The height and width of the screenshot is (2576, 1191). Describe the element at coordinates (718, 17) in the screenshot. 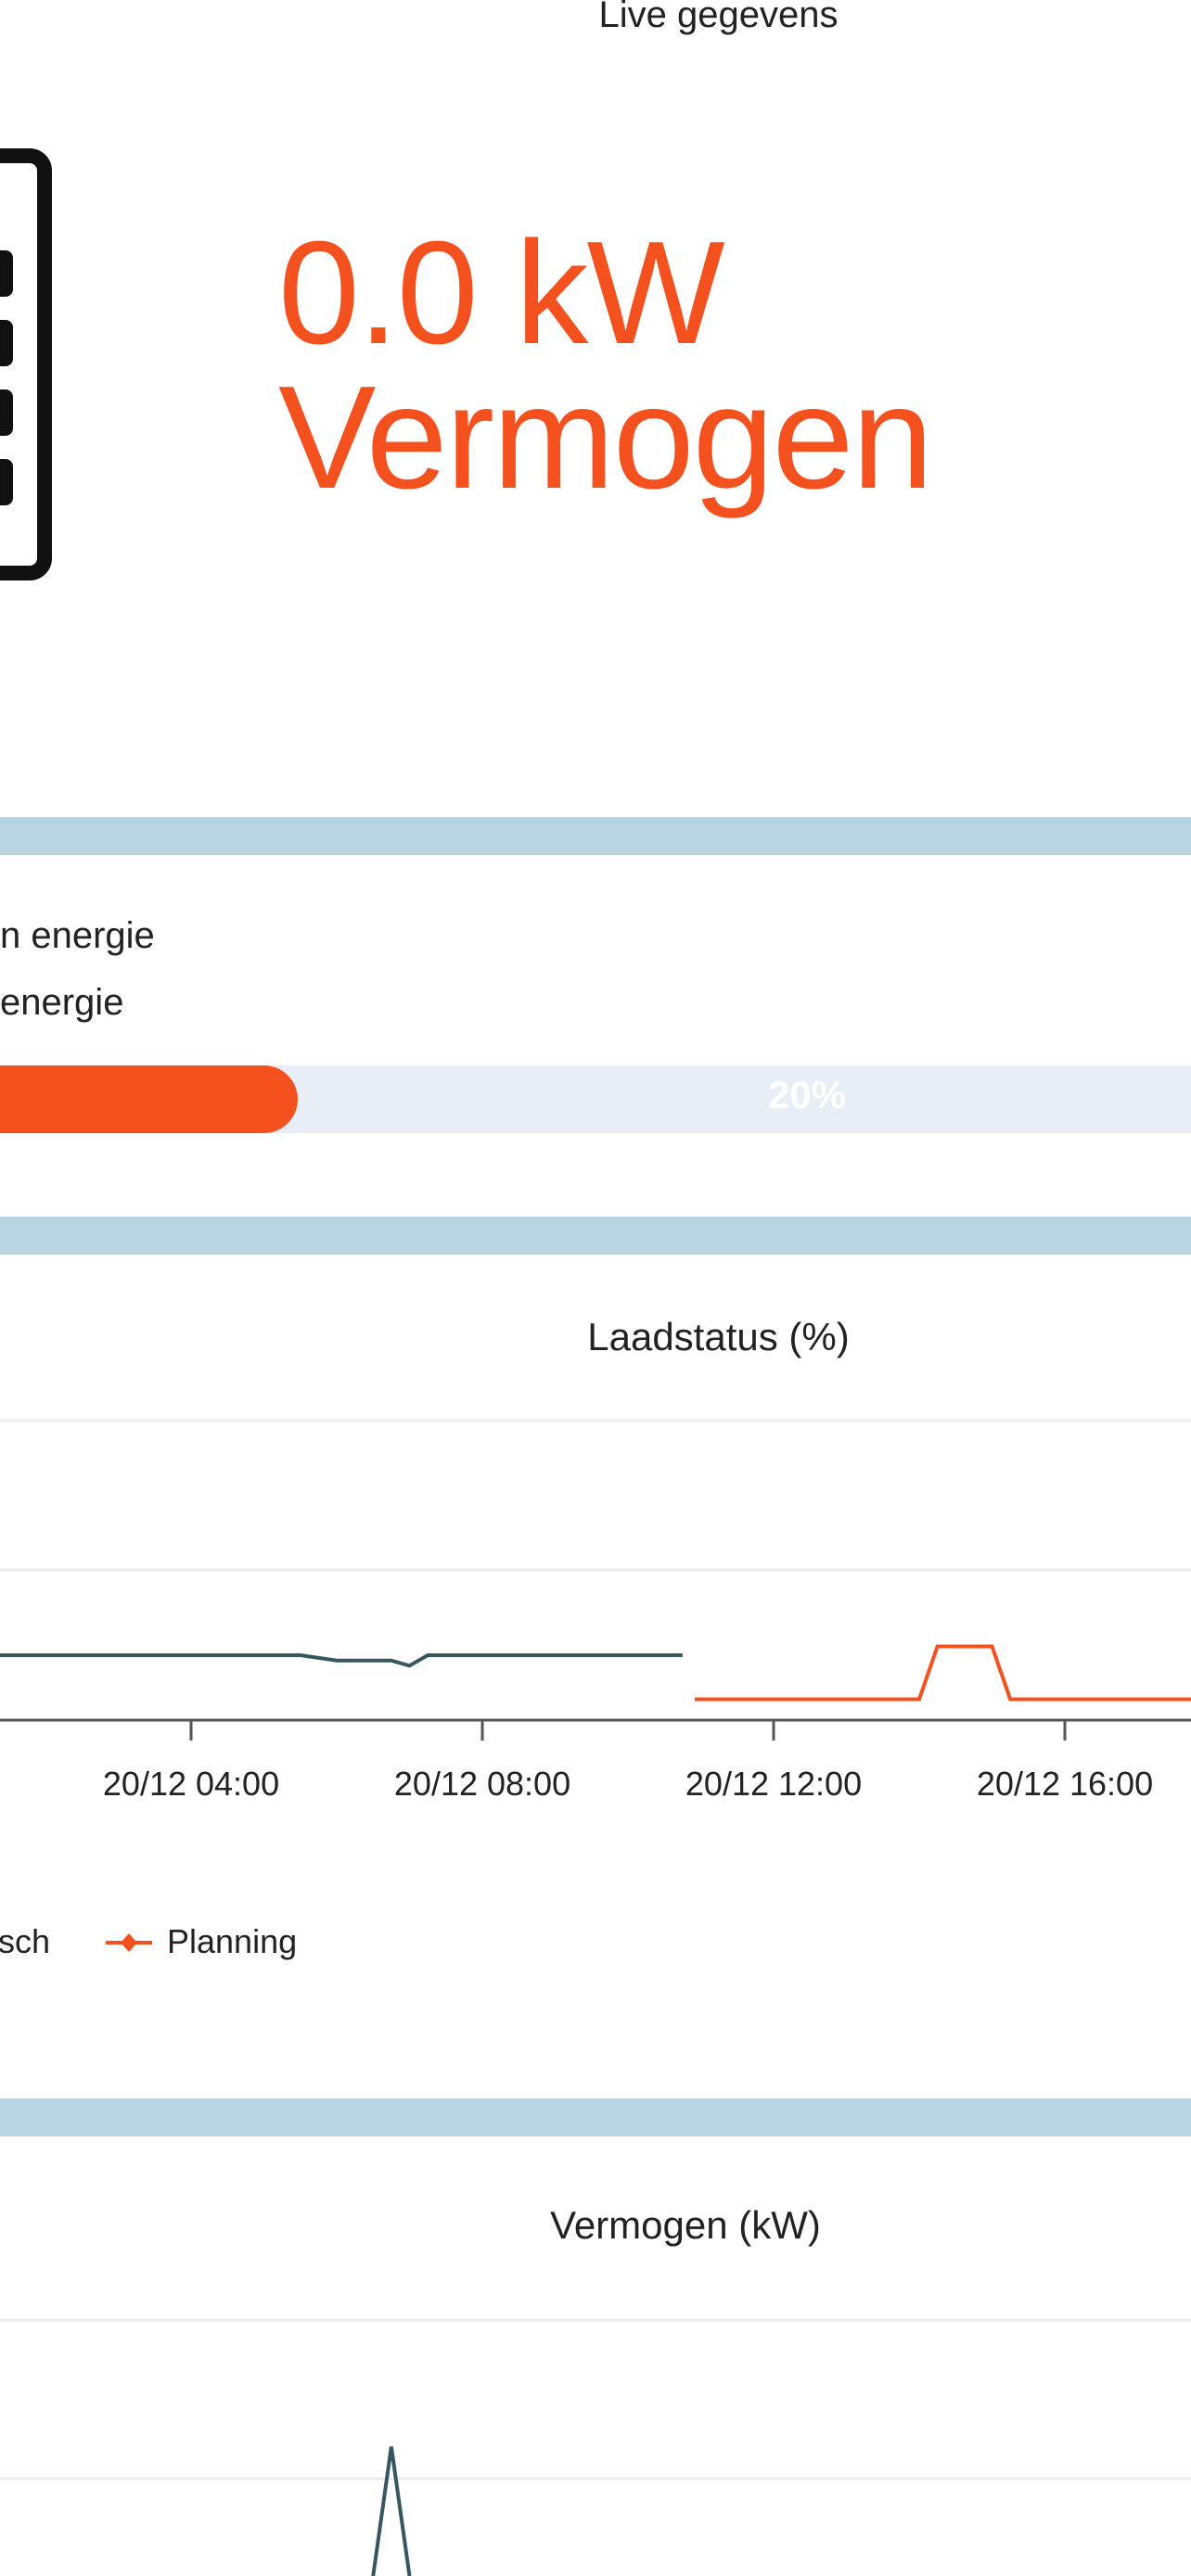

I see `live-data-title: Live gegevens` at that location.